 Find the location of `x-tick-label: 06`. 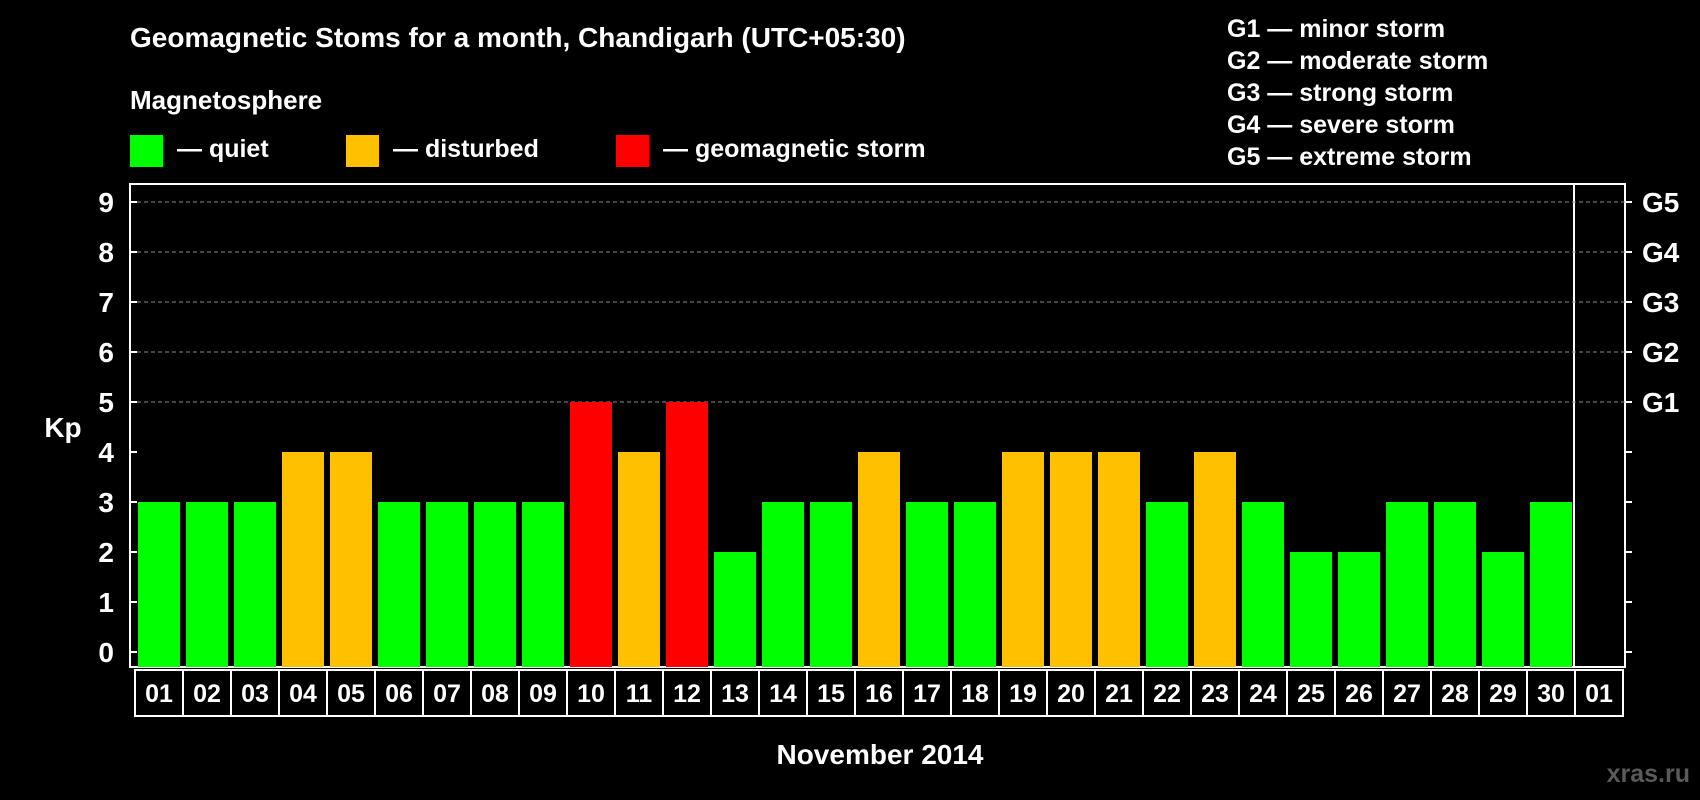

x-tick-label: 06 is located at coordinates (399, 694).